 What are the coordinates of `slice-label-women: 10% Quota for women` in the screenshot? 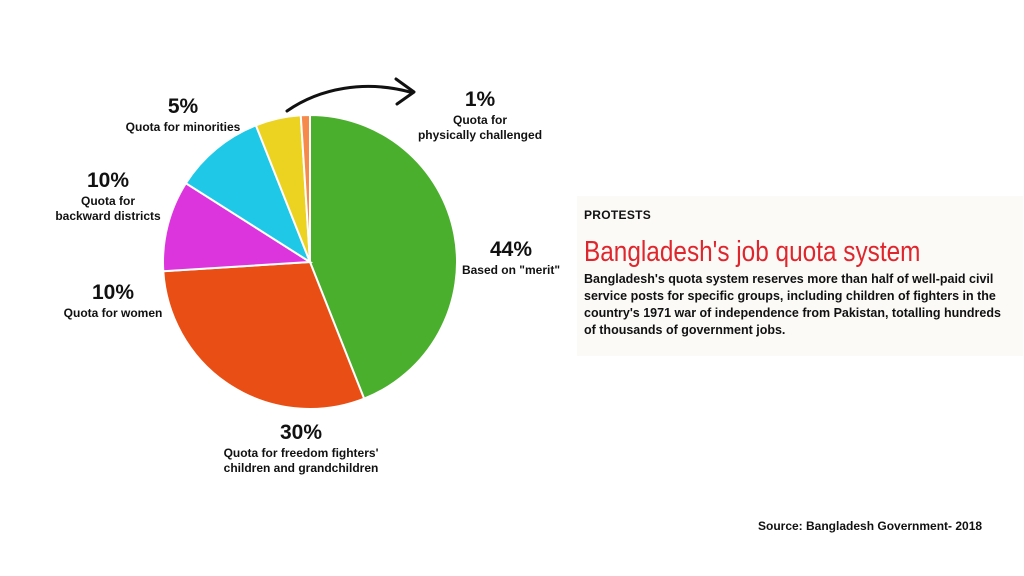 It's located at (113, 300).